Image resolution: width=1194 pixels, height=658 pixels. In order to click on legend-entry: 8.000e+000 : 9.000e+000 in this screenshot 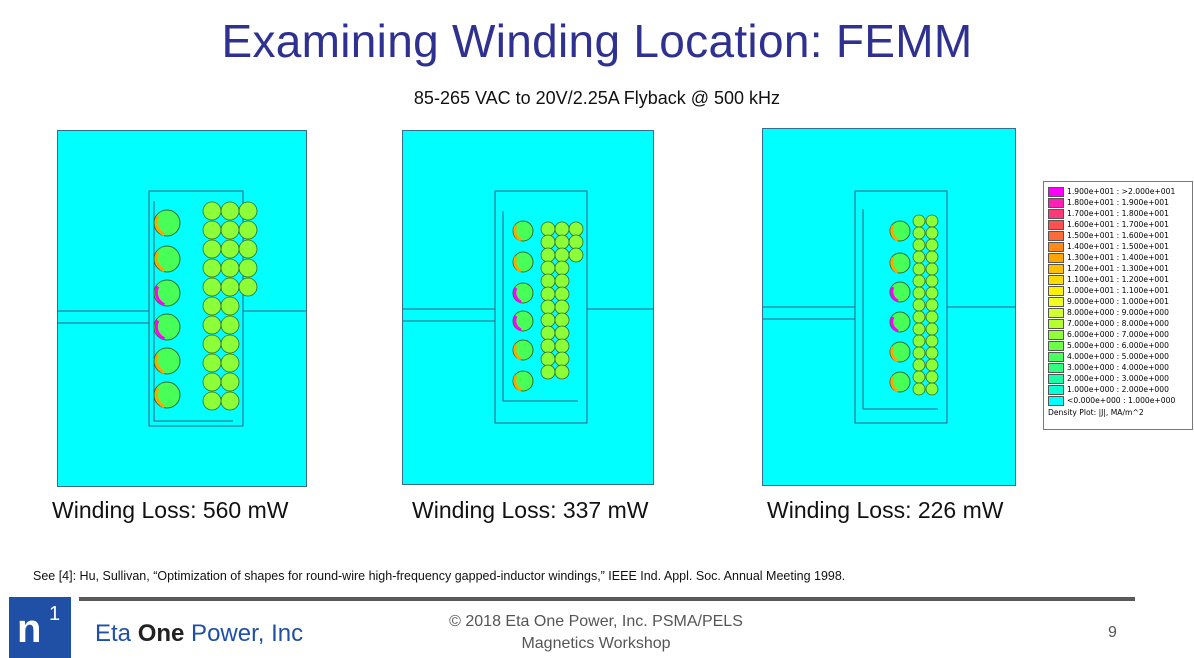, I will do `click(1118, 312)`.